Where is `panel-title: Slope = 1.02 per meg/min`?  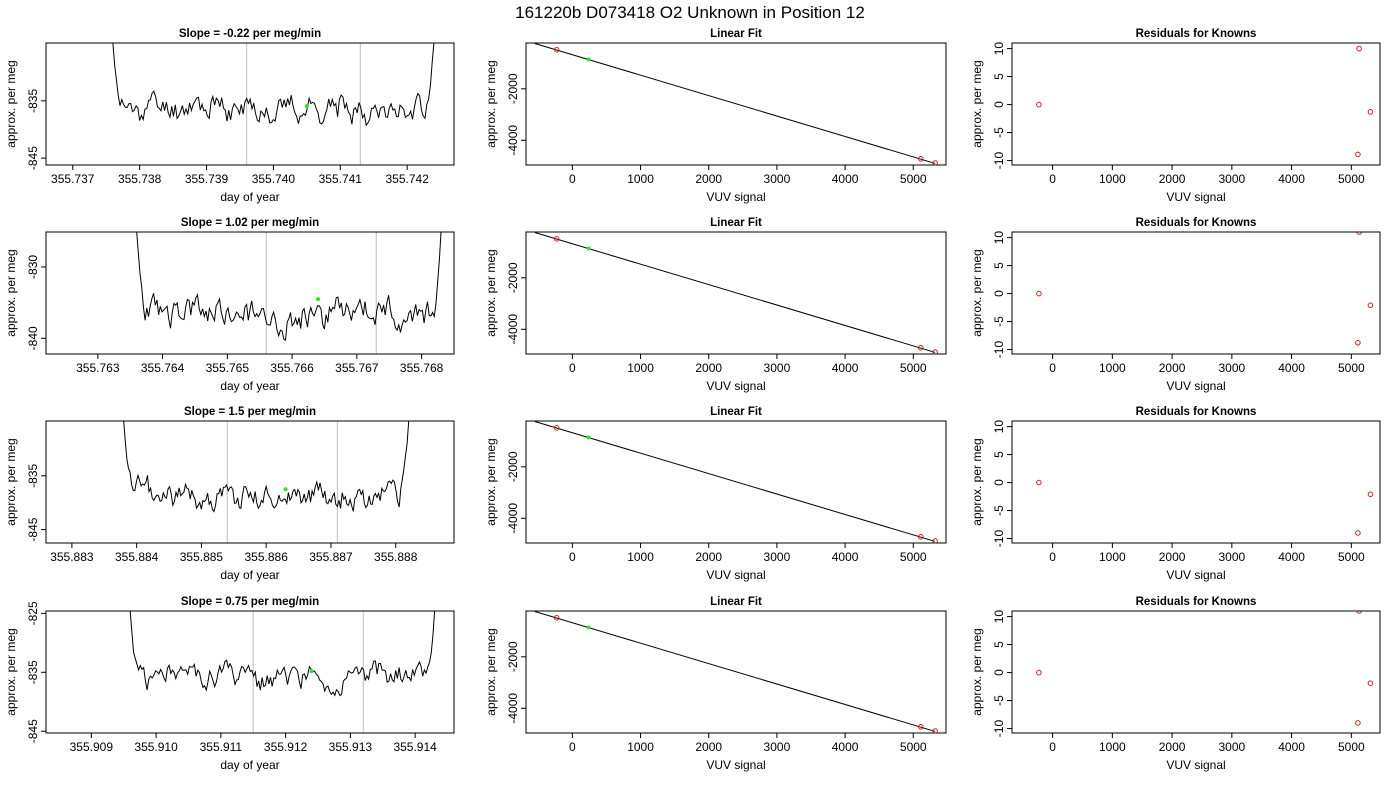 panel-title: Slope = 1.02 per meg/min is located at coordinates (250, 223).